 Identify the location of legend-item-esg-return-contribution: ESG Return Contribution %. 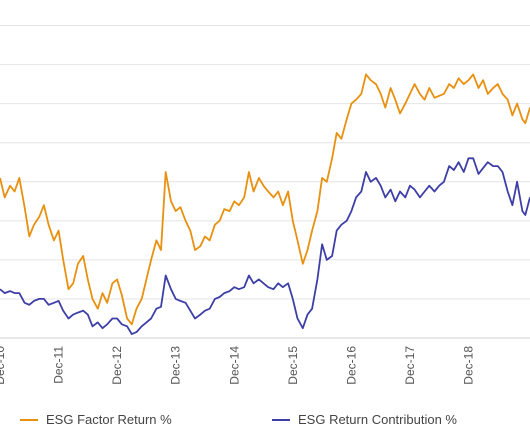
(364, 419).